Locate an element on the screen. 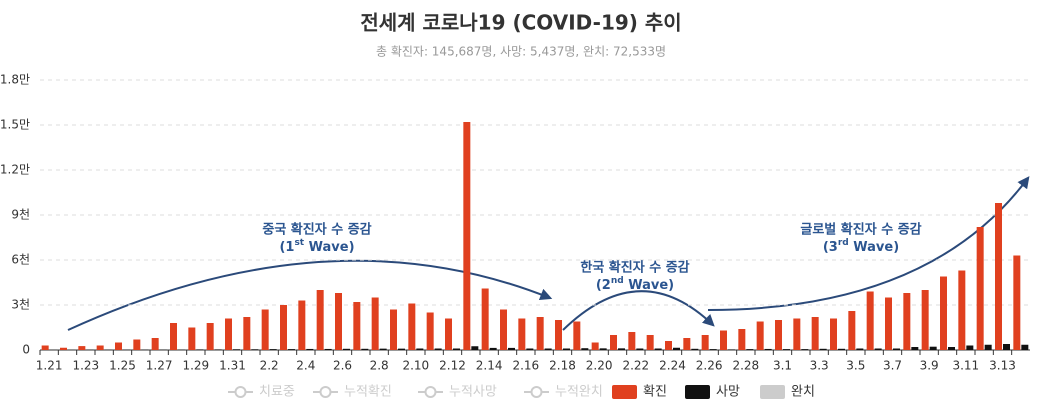  x-tick-label: 3.3 is located at coordinates (819, 366).